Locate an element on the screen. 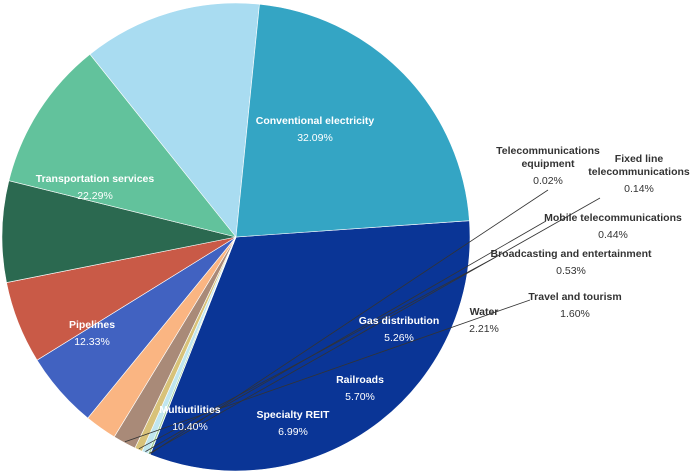  slice-name: Railroads is located at coordinates (360, 380).